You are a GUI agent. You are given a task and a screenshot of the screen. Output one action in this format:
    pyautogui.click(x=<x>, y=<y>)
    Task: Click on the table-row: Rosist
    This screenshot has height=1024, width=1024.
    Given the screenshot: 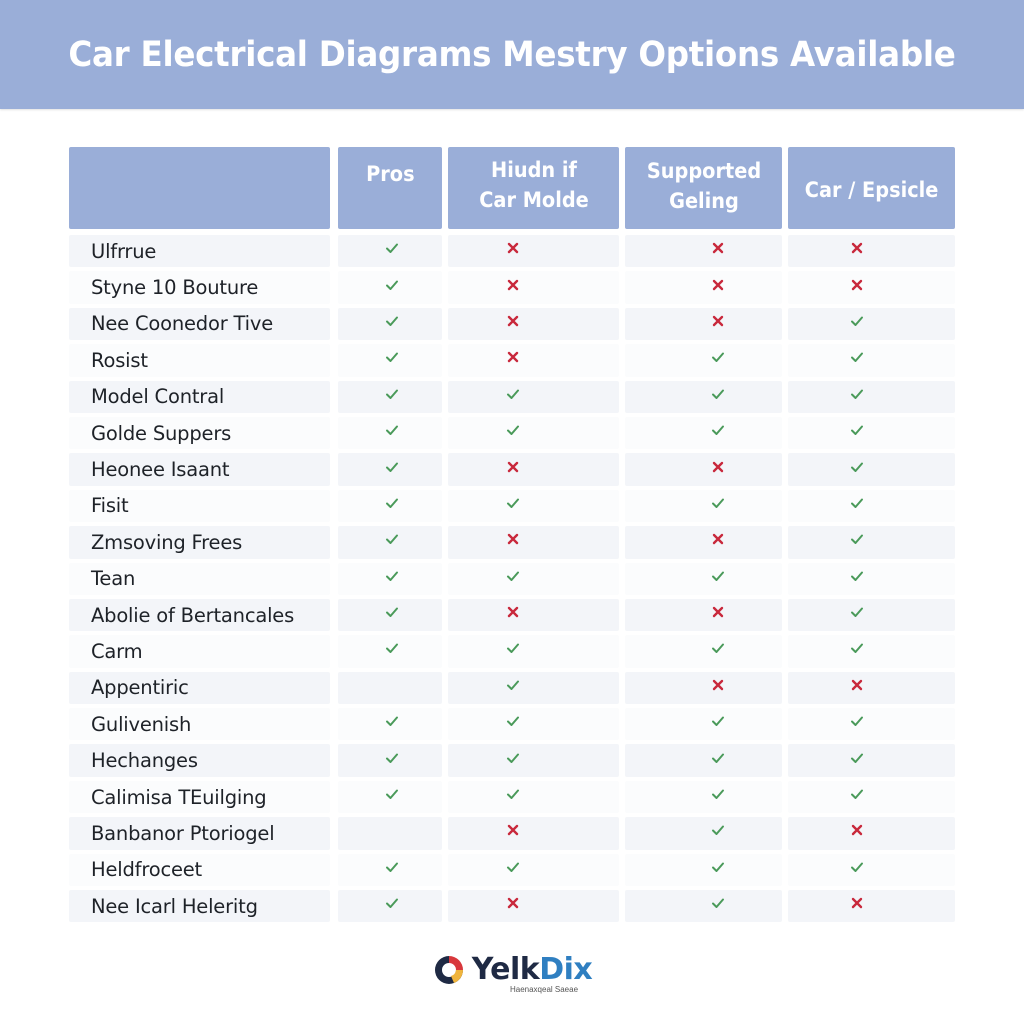 What is the action you would take?
    pyautogui.click(x=512, y=360)
    